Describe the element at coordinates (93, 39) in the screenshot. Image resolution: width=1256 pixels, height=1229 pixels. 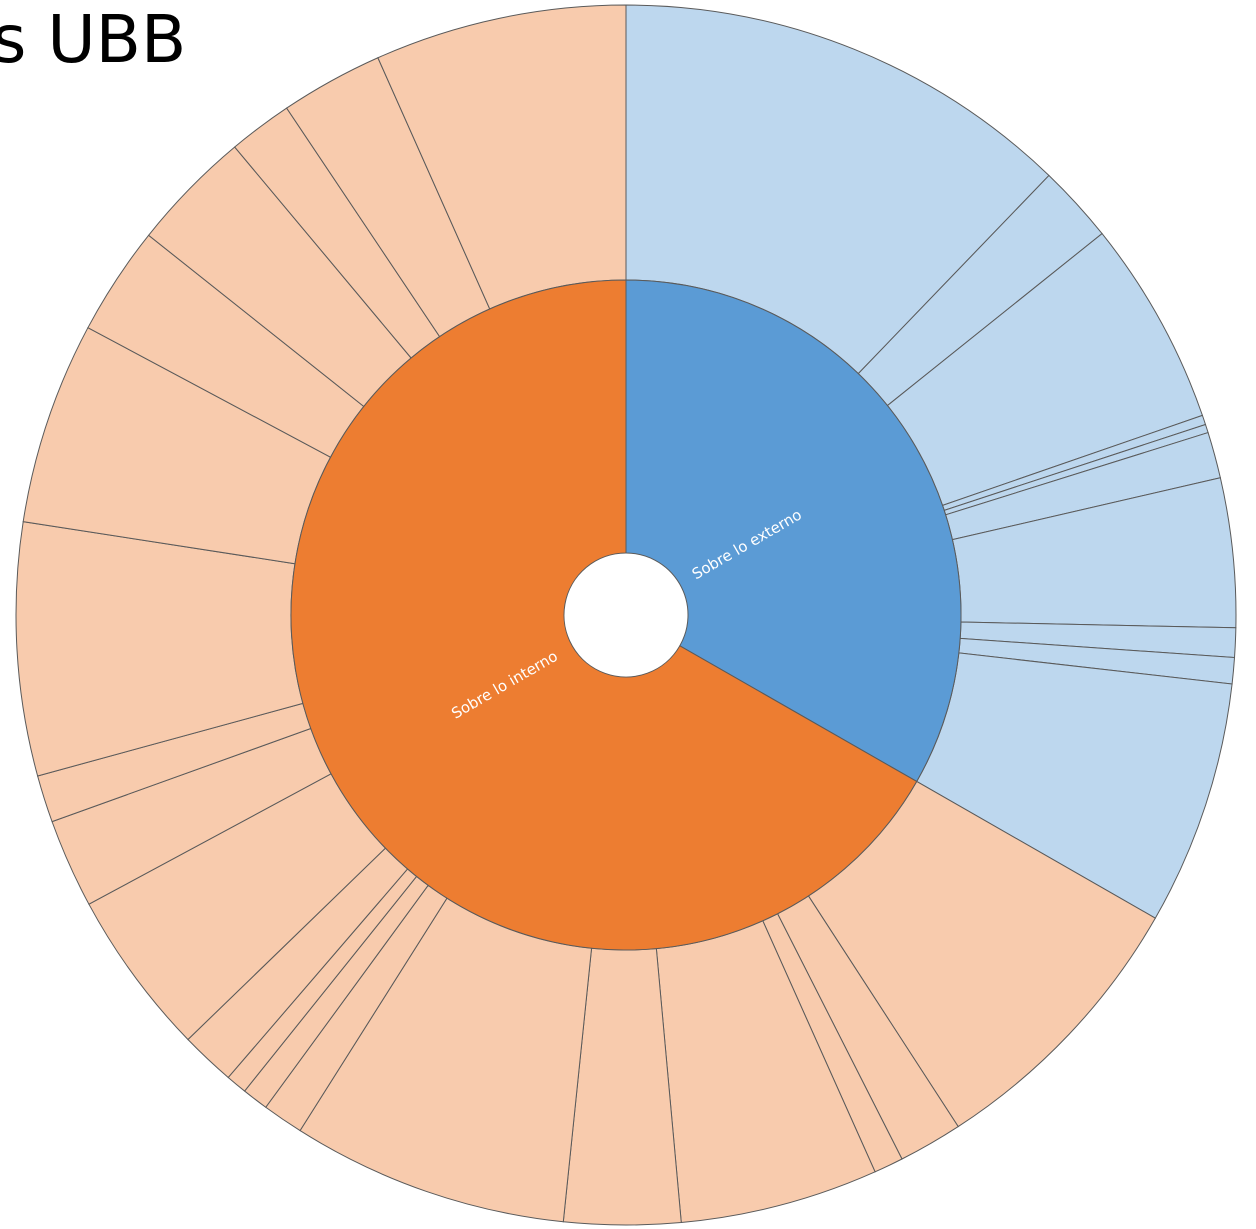
I see `chart-title: s UBB` at that location.